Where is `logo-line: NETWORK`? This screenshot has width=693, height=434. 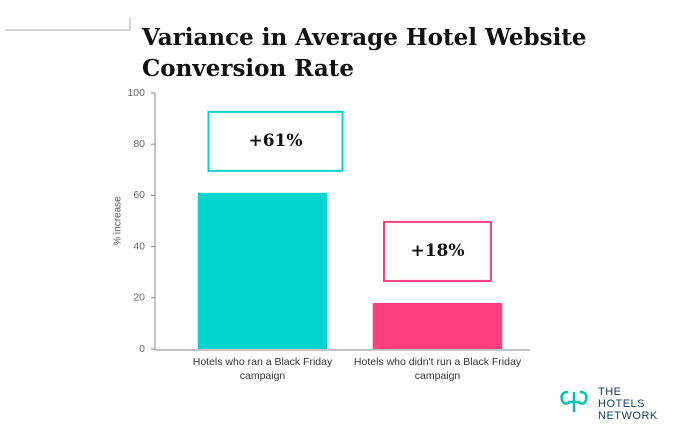 logo-line: NETWORK is located at coordinates (628, 416).